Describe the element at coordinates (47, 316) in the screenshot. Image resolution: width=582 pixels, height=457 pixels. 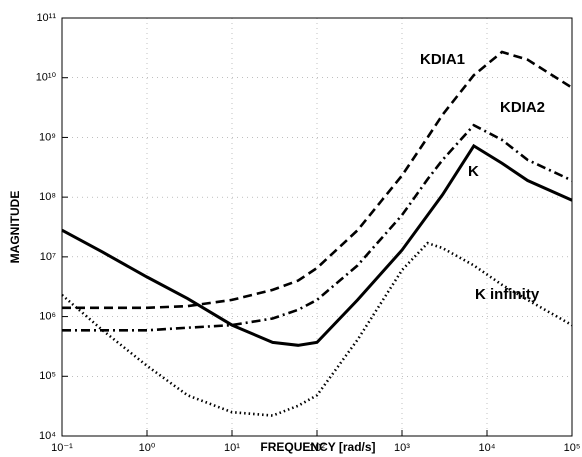
I see `y-tick-label: 10⁶` at that location.